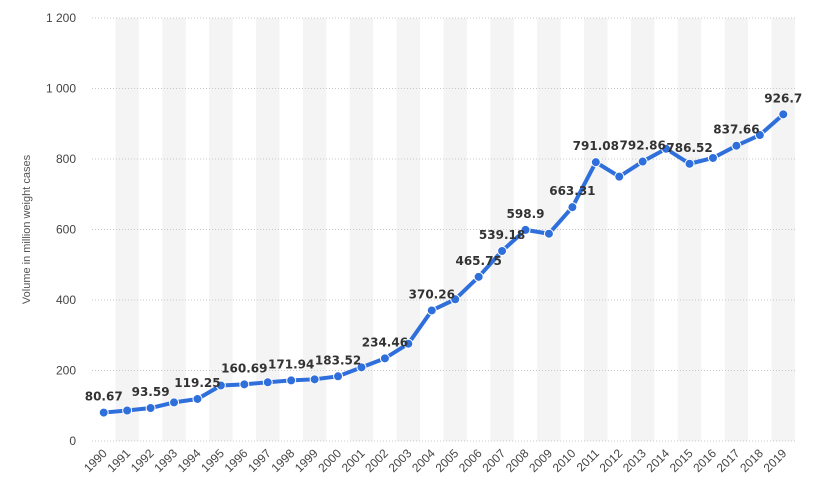 Image resolution: width=815 pixels, height=501 pixels. Describe the element at coordinates (572, 191) in the screenshot. I see `data-label: 663.31` at that location.